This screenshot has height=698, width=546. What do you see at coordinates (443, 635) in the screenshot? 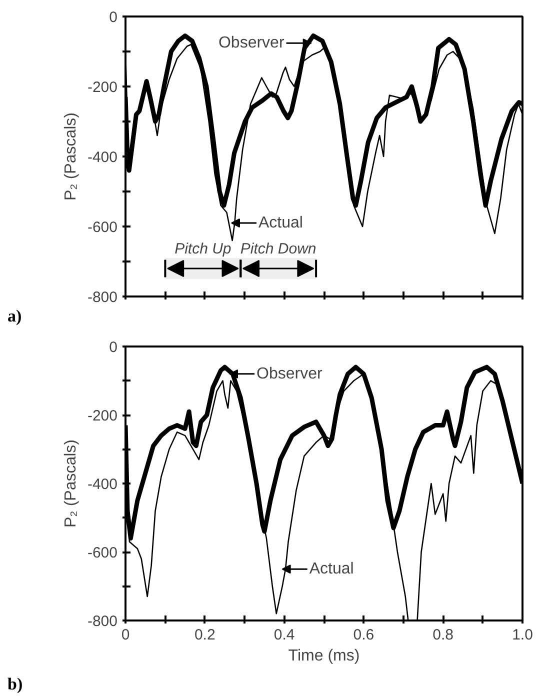
I see `x-tick-label: 0.8` at bounding box center [443, 635].